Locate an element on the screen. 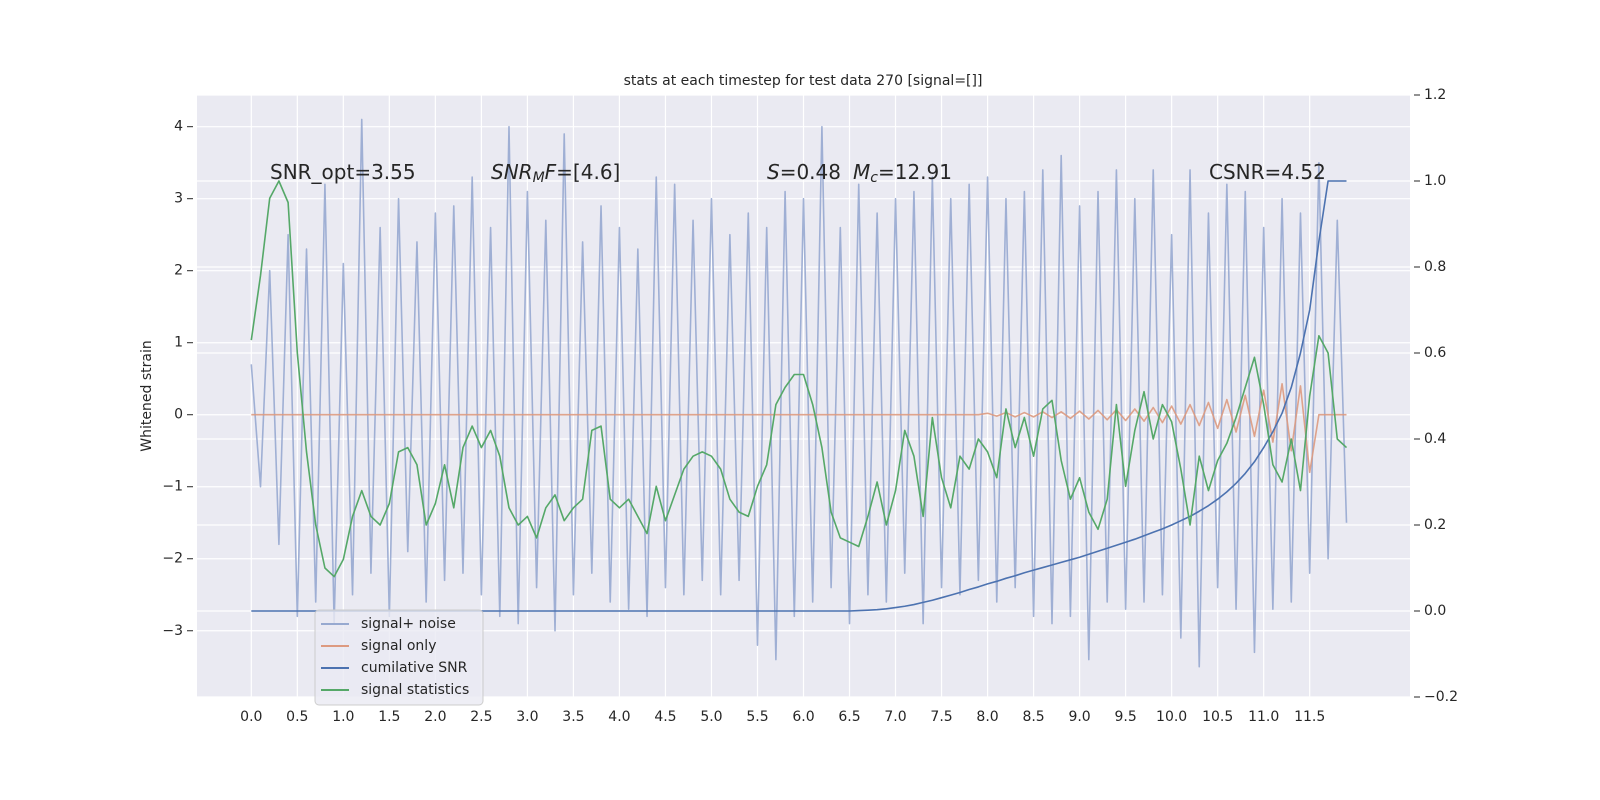  x-tick-label: 2.5 is located at coordinates (481, 717).